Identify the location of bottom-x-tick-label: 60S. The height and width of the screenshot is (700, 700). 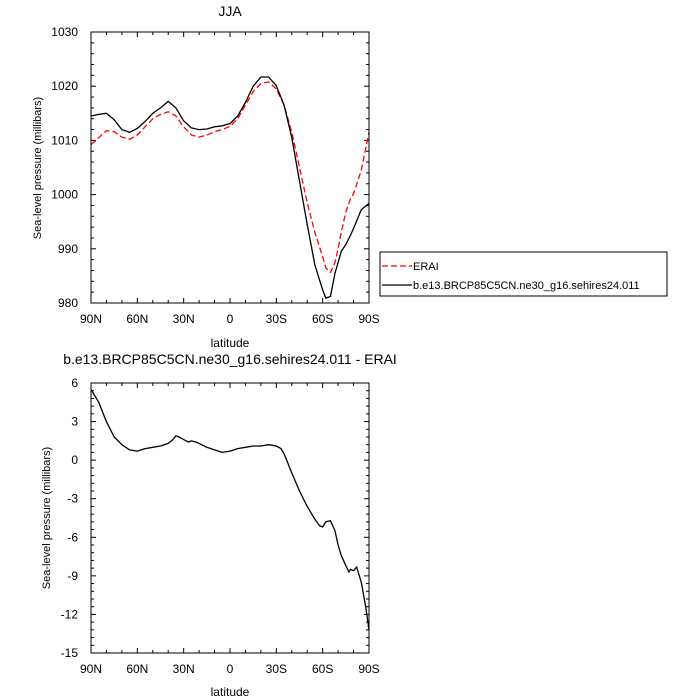
(322, 669).